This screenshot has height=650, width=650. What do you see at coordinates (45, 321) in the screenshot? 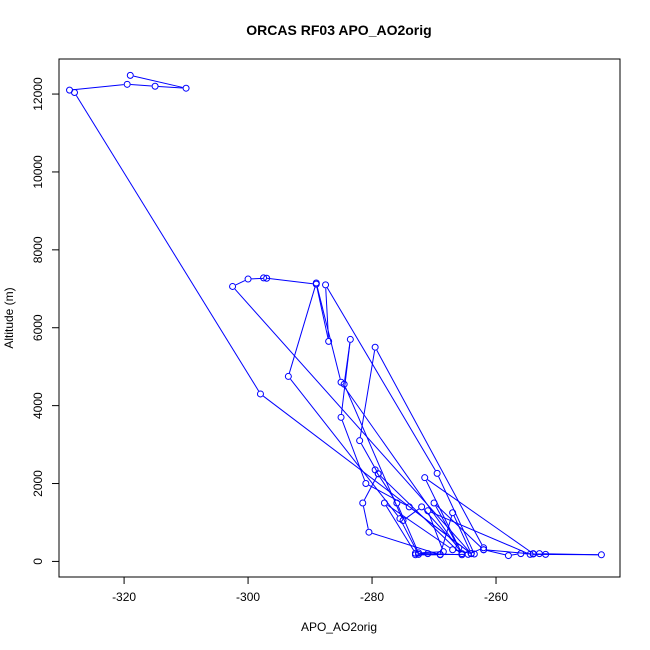
I see `y-axis: 0 2000 4000 6000 8000 10000 12000` at bounding box center [45, 321].